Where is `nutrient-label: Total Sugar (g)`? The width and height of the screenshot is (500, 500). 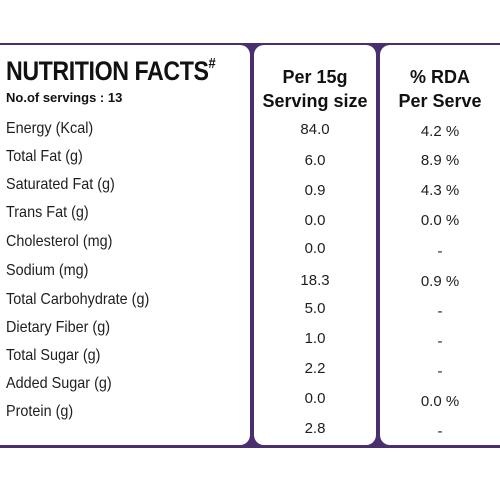 nutrient-label: Total Sugar (g) is located at coordinates (53, 355).